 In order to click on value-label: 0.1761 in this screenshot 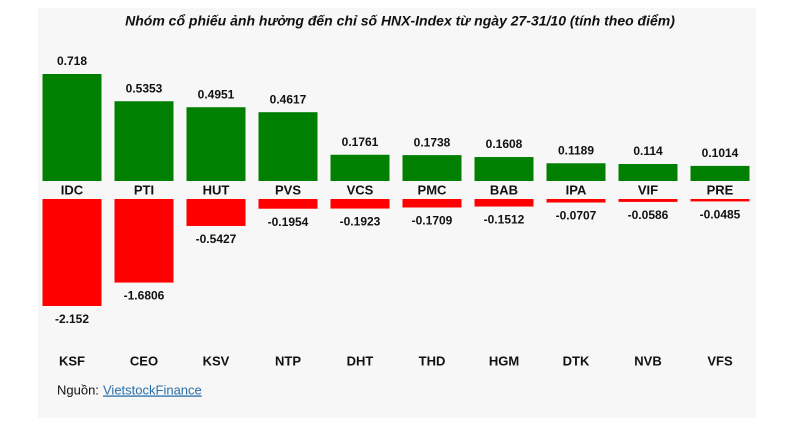, I will do `click(360, 142)`.